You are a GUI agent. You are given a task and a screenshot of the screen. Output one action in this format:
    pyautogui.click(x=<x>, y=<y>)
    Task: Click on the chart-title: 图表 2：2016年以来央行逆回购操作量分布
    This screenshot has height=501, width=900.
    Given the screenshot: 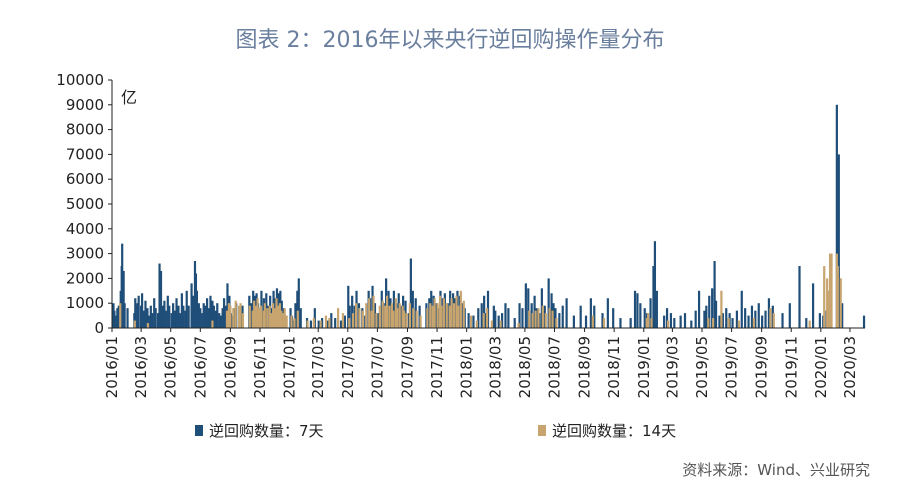 What is the action you would take?
    pyautogui.click(x=450, y=40)
    